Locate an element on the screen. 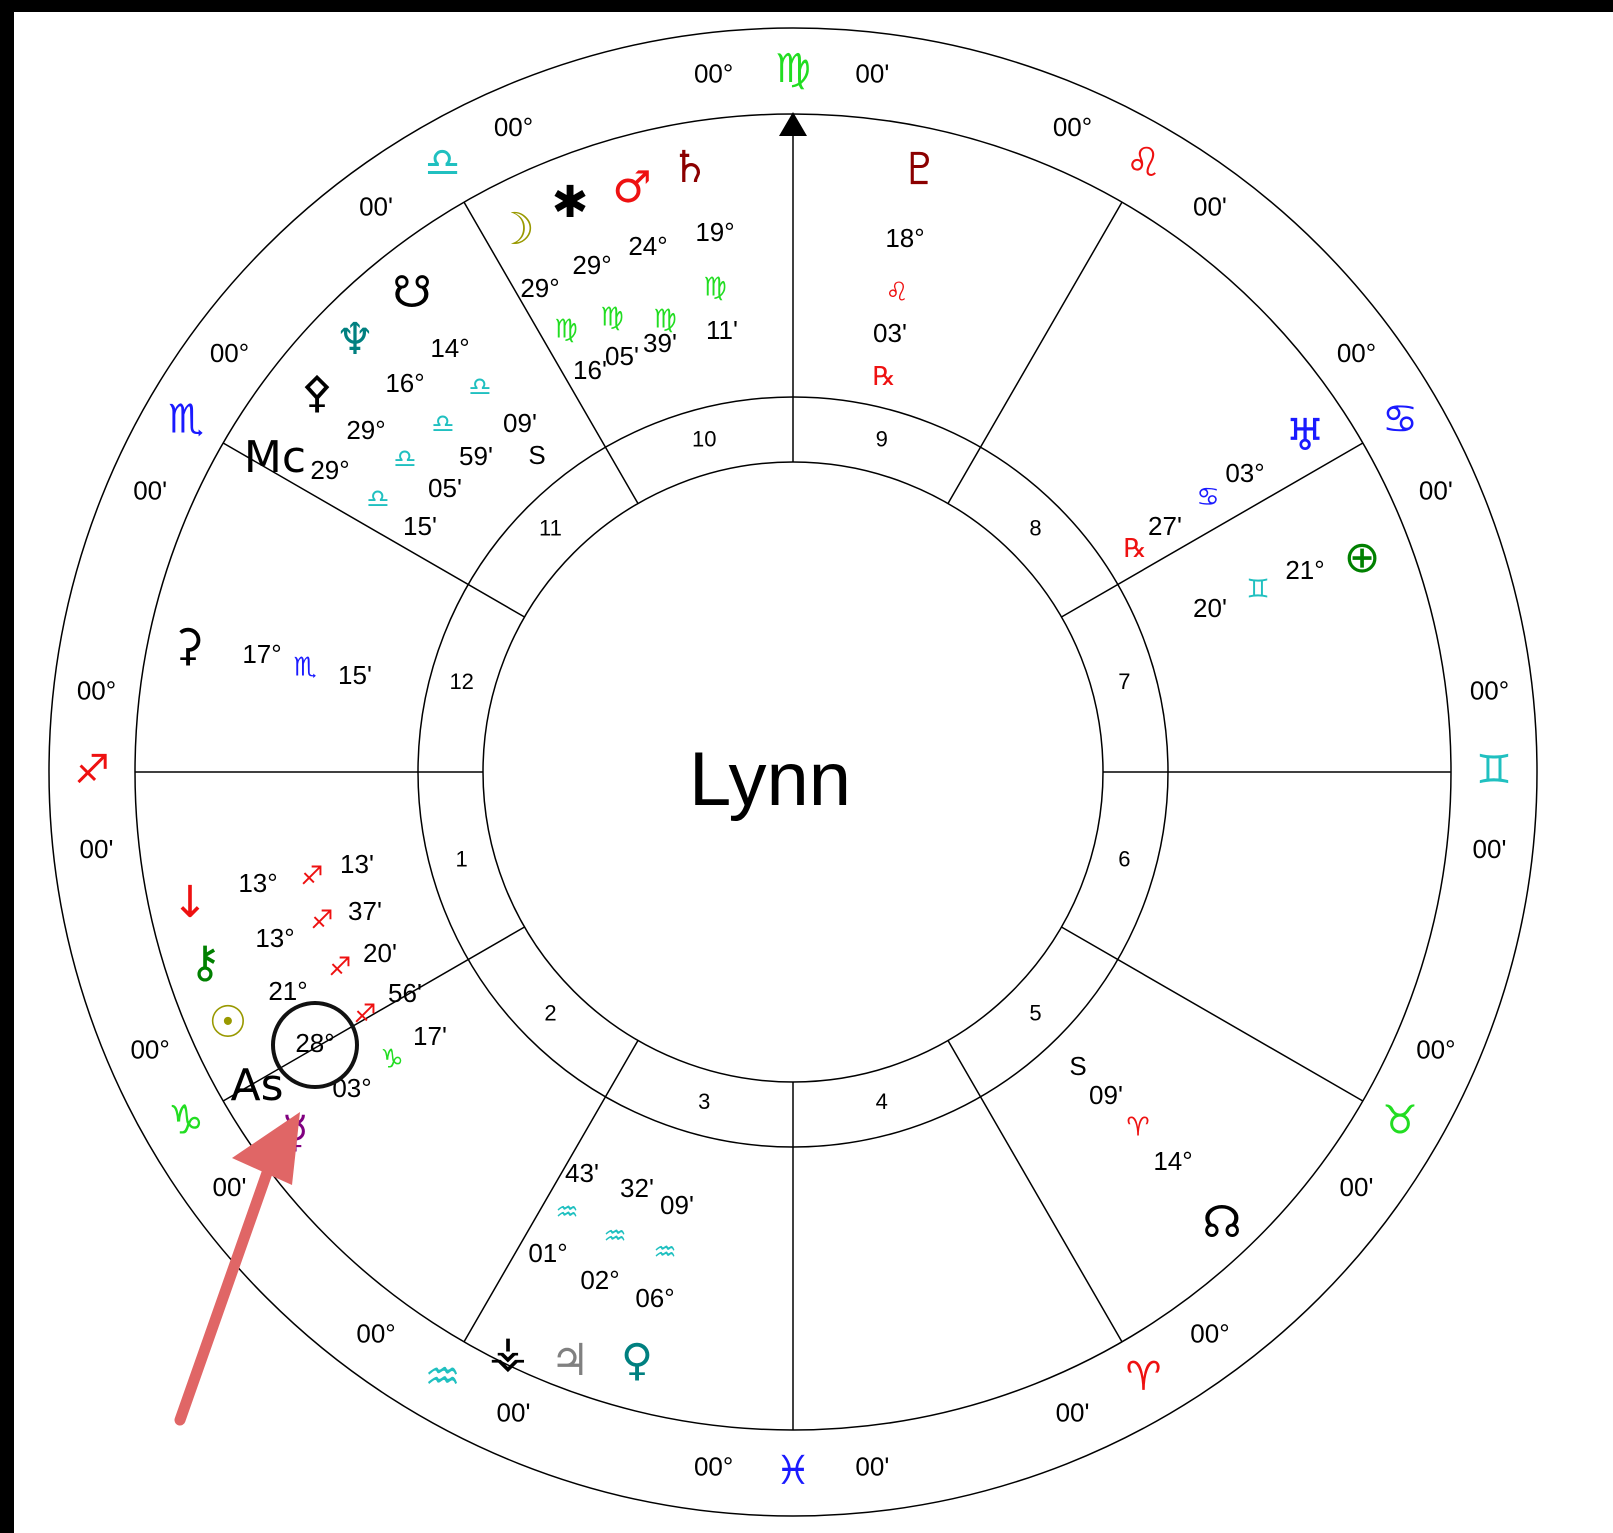 This screenshot has height=1533, width=1613. planet-glyph: ♅ is located at coordinates (1304, 435).